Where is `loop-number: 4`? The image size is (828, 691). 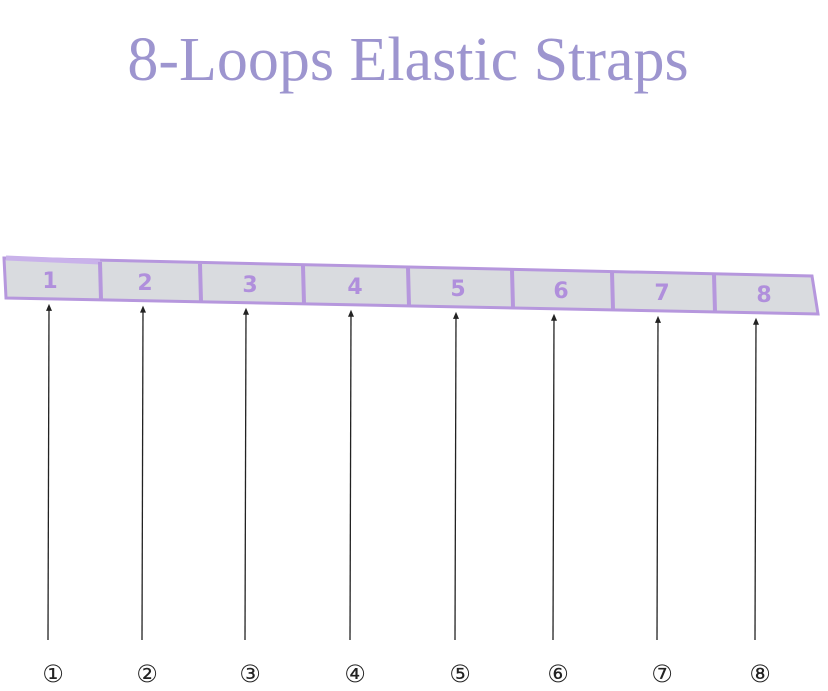 loop-number: 4 is located at coordinates (354, 287).